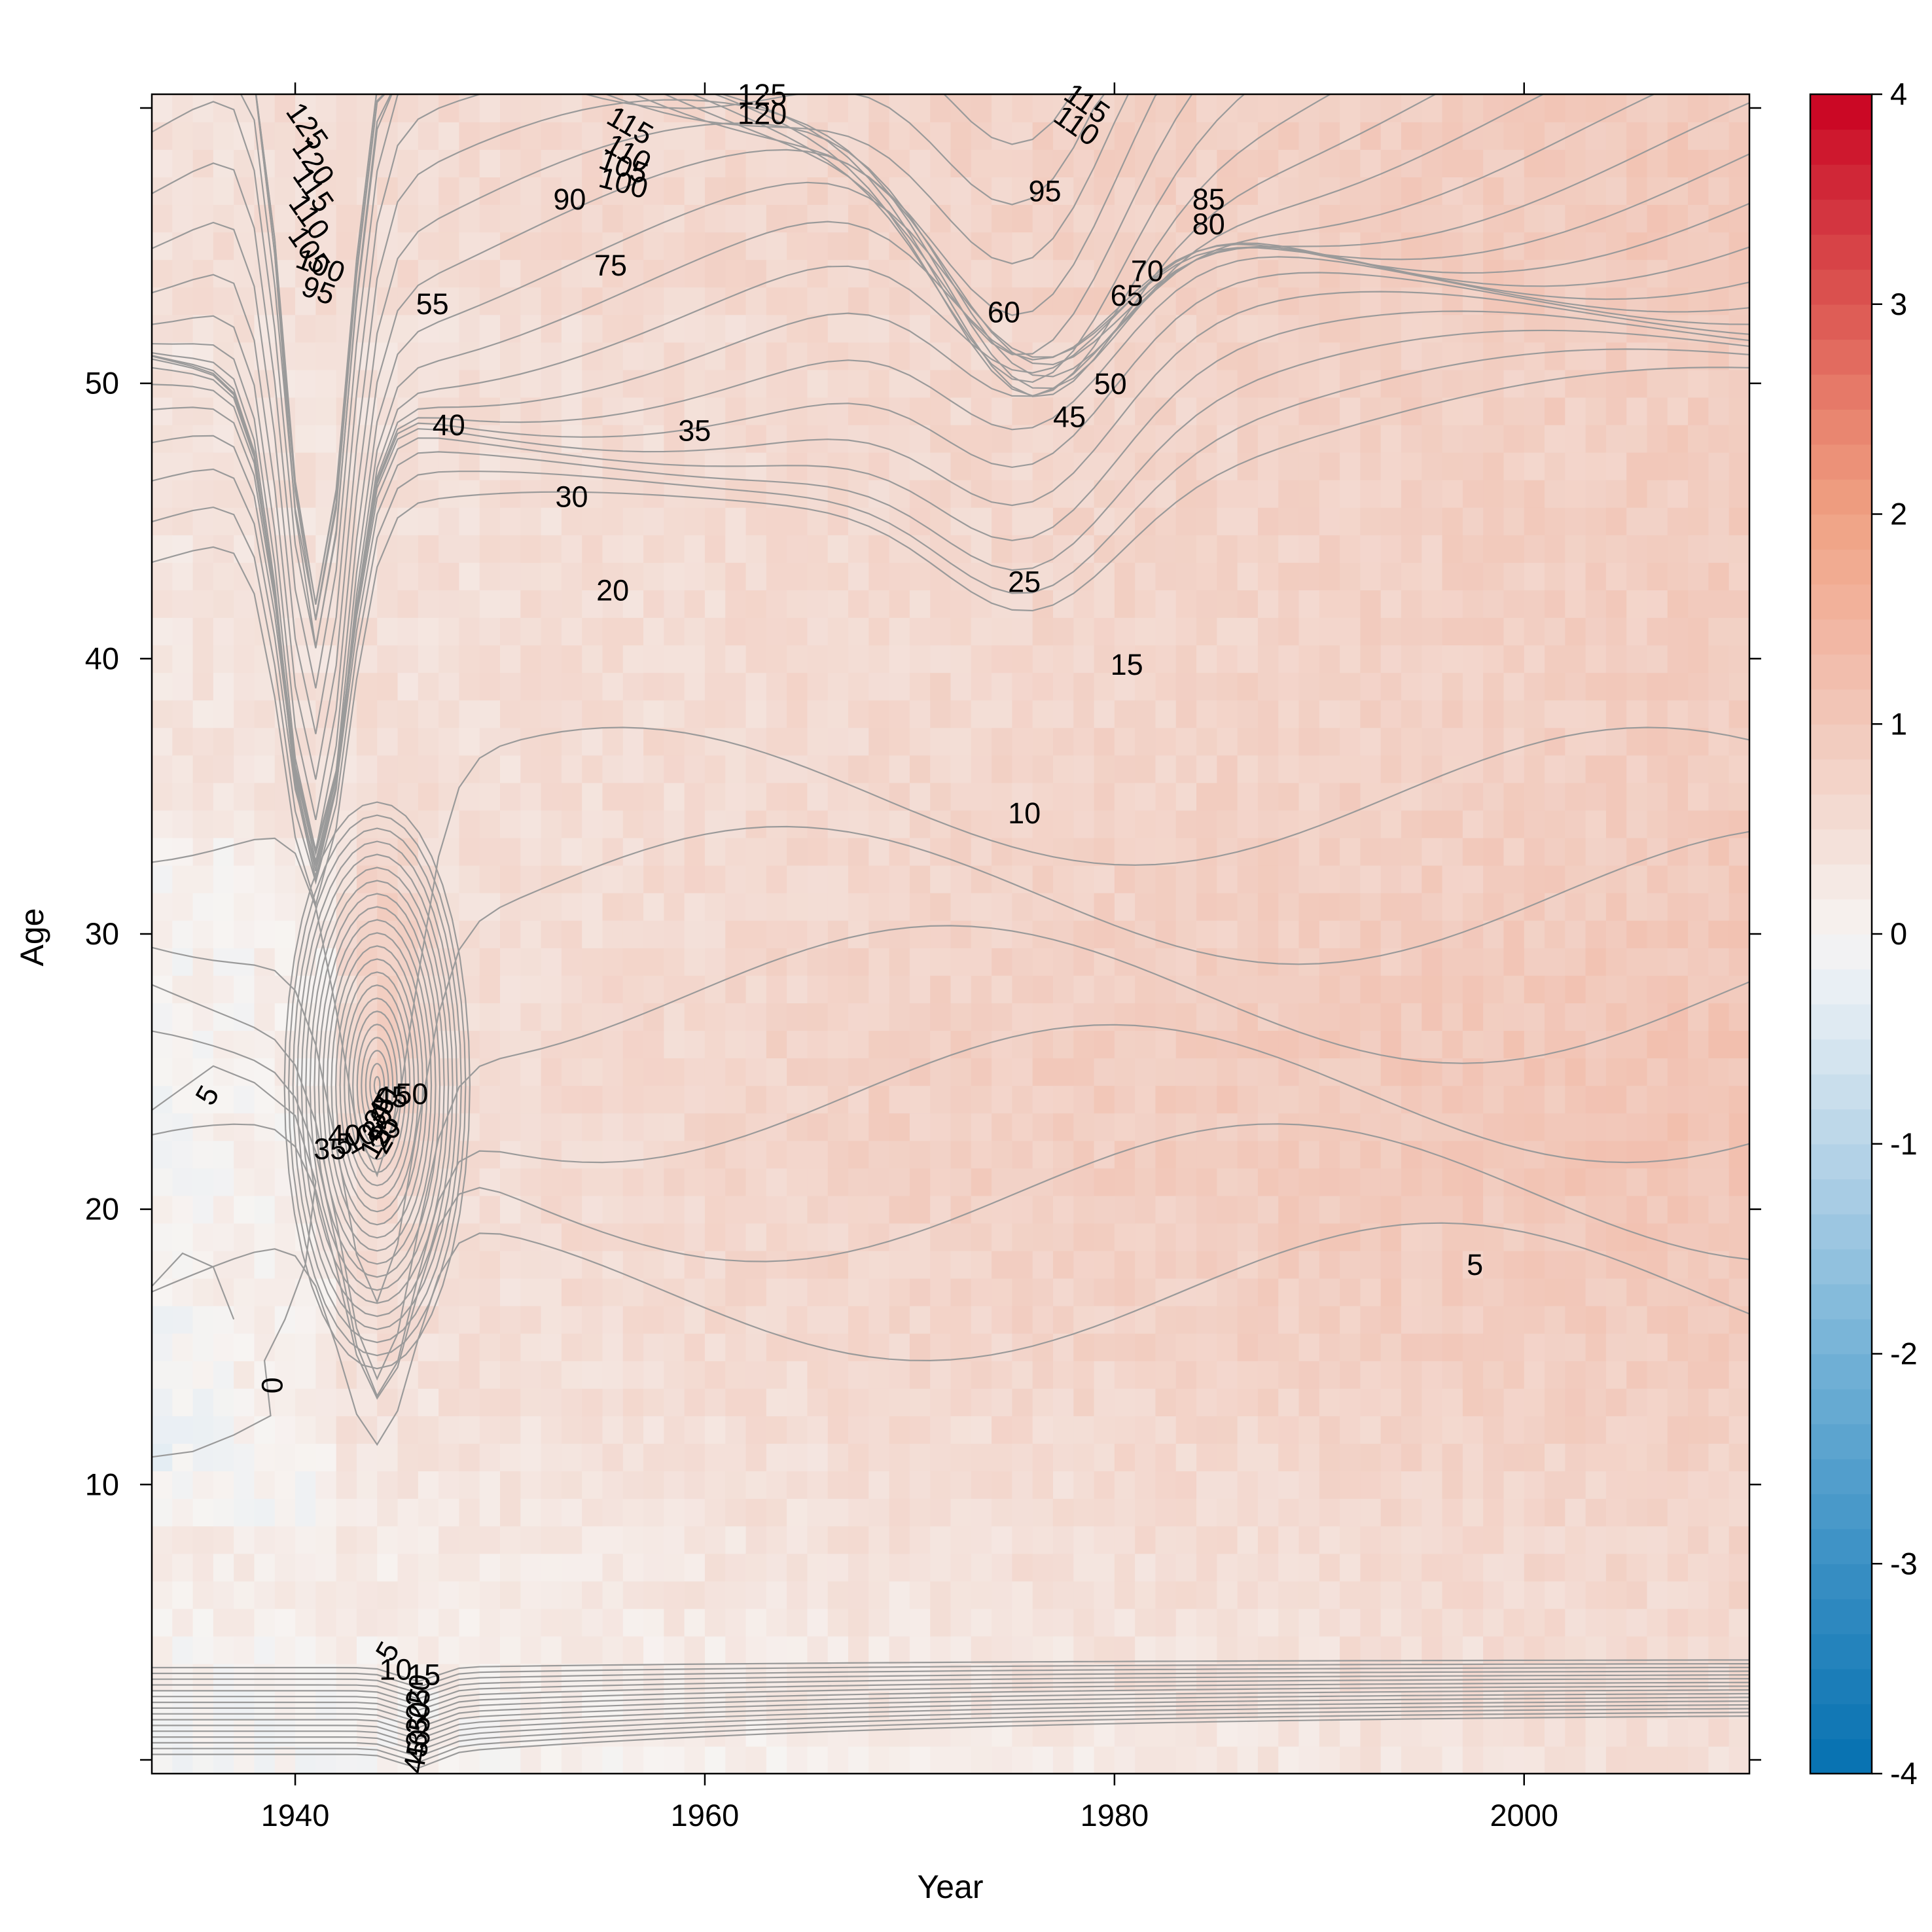 The height and width of the screenshot is (1932, 1932). What do you see at coordinates (1898, 933) in the screenshot?
I see `colorbar-tick-label: 0` at bounding box center [1898, 933].